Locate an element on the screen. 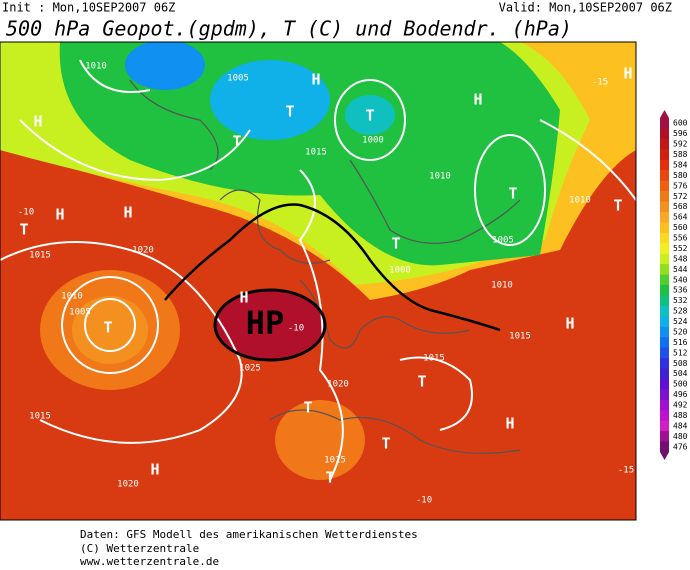 The image size is (690, 570). scale-label: 600 is located at coordinates (680, 123).